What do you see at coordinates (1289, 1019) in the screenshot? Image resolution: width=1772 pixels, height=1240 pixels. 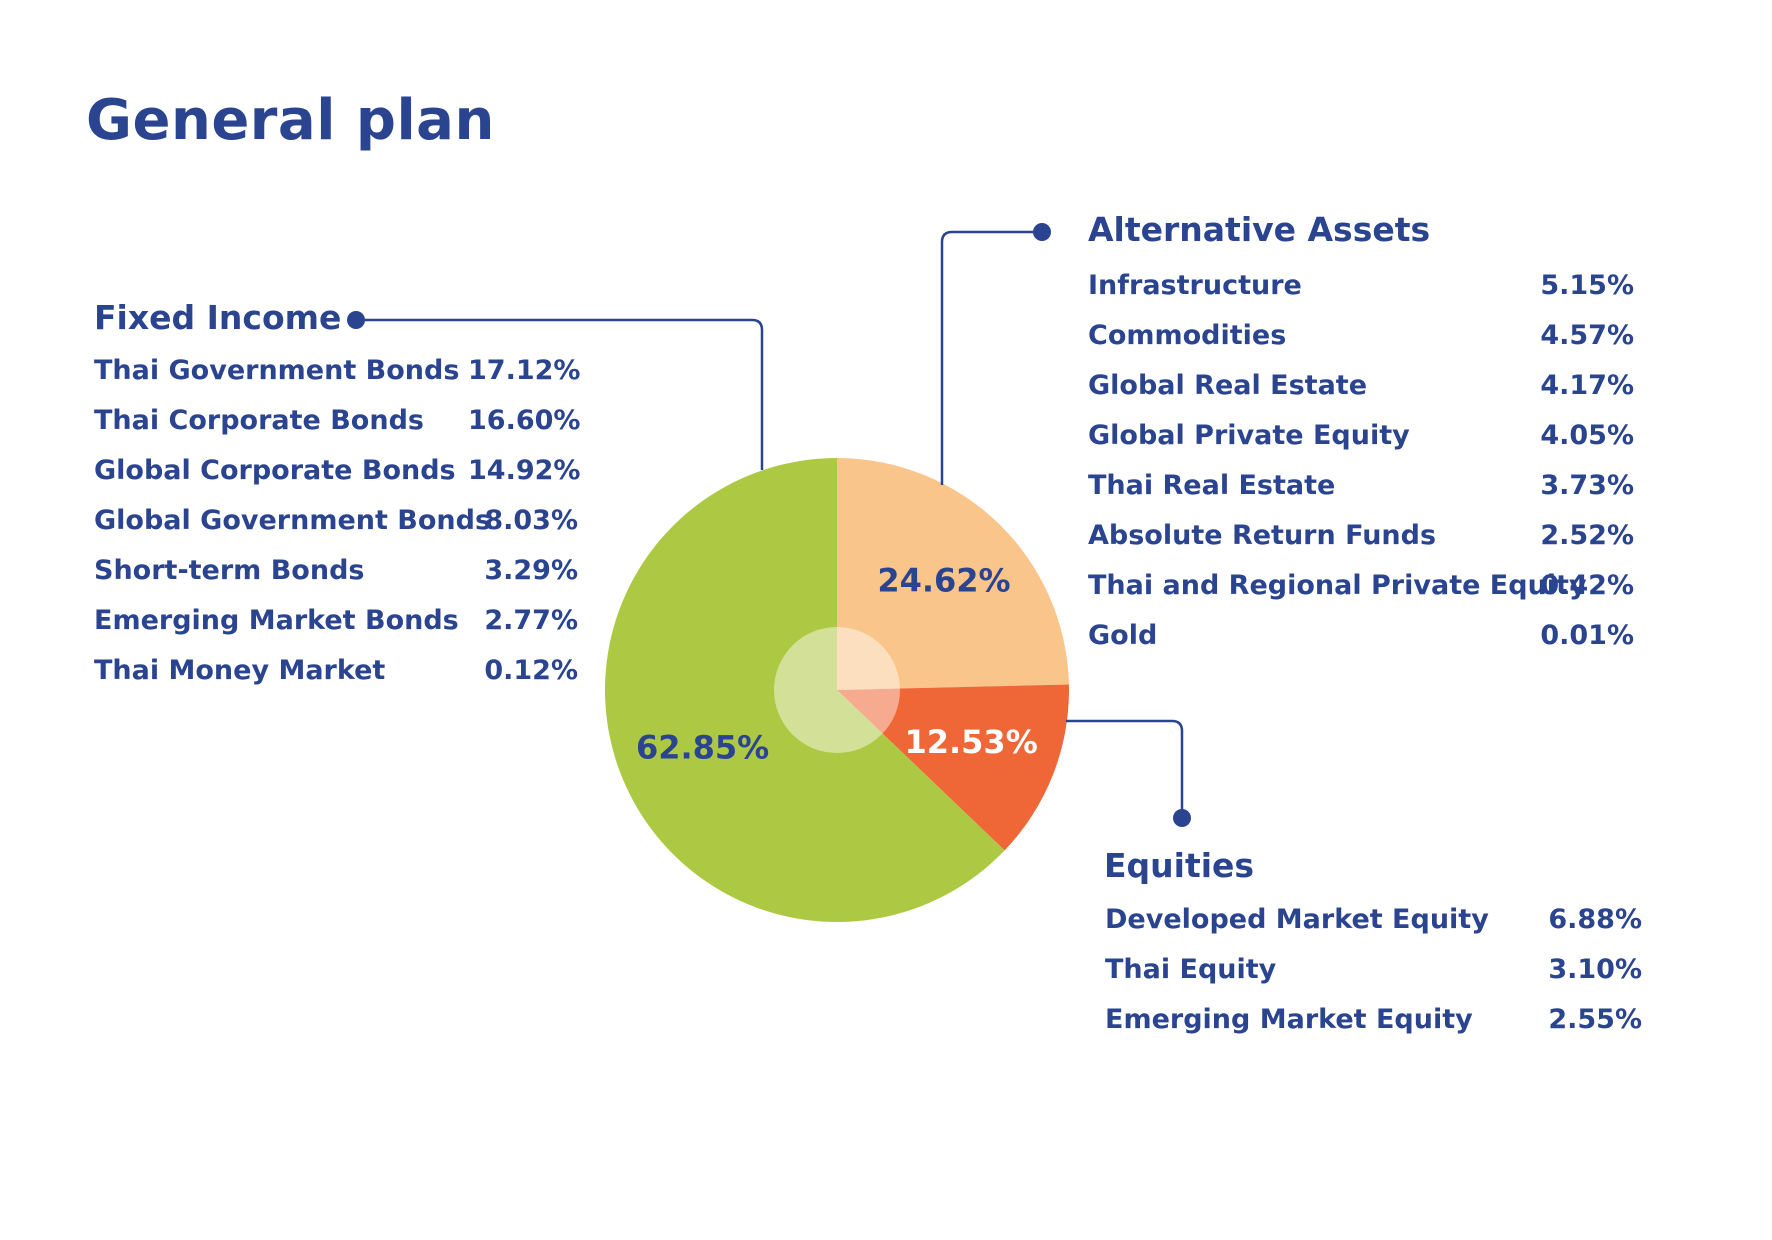 I see `item-label: Emerging Market Equity` at bounding box center [1289, 1019].